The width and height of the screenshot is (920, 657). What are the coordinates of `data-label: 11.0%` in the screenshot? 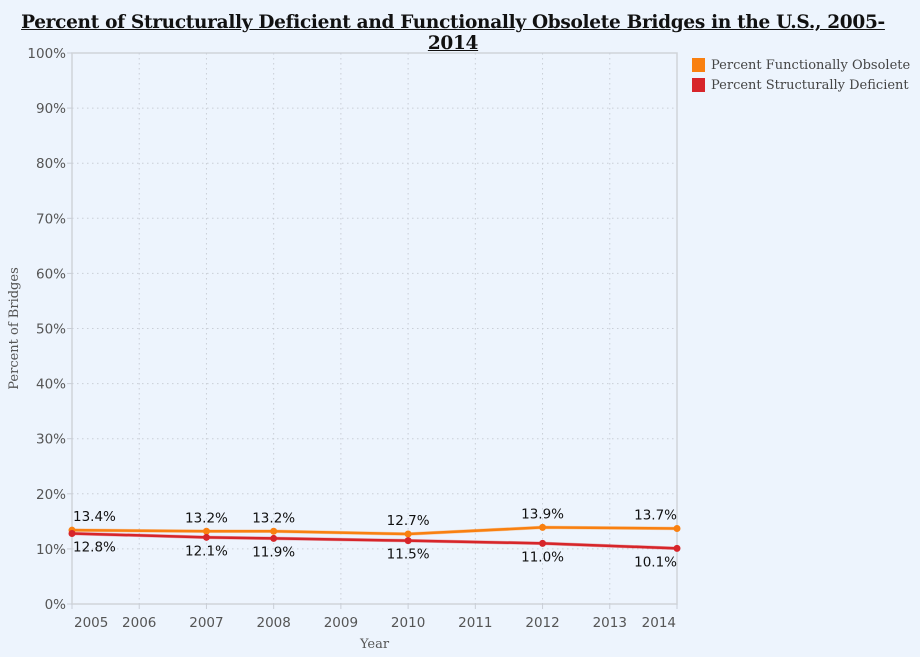 It's located at (542, 557).